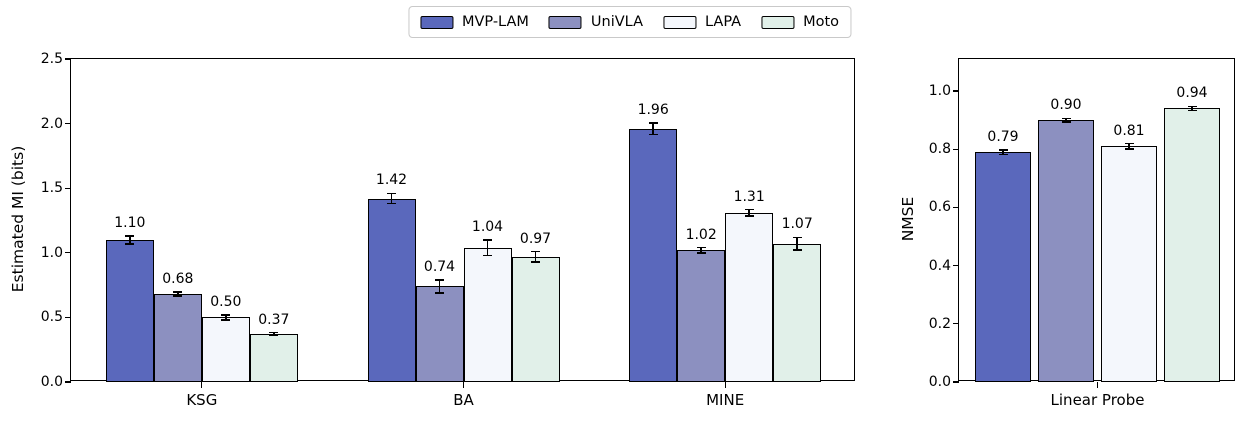 This screenshot has width=1243, height=422. Describe the element at coordinates (939, 207) in the screenshot. I see `y-tick-label: 0.6` at that location.